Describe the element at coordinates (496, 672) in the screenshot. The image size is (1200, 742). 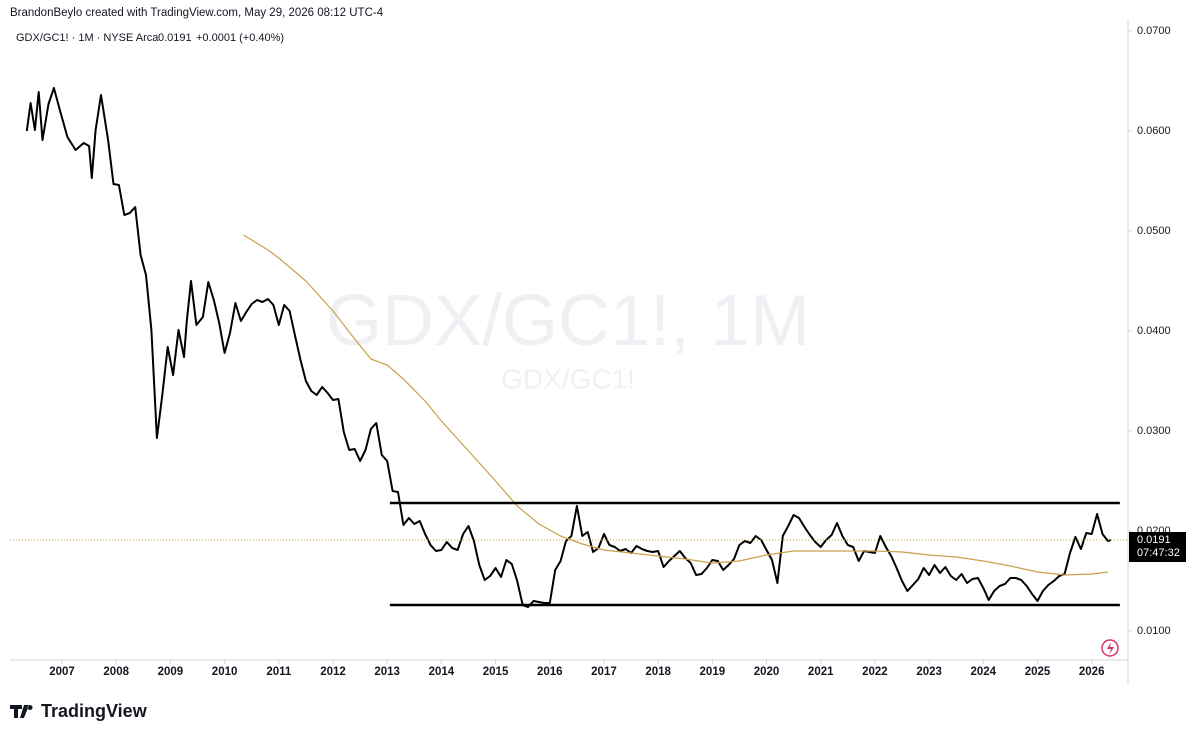
I see `x-tick-label: 2015` at that location.